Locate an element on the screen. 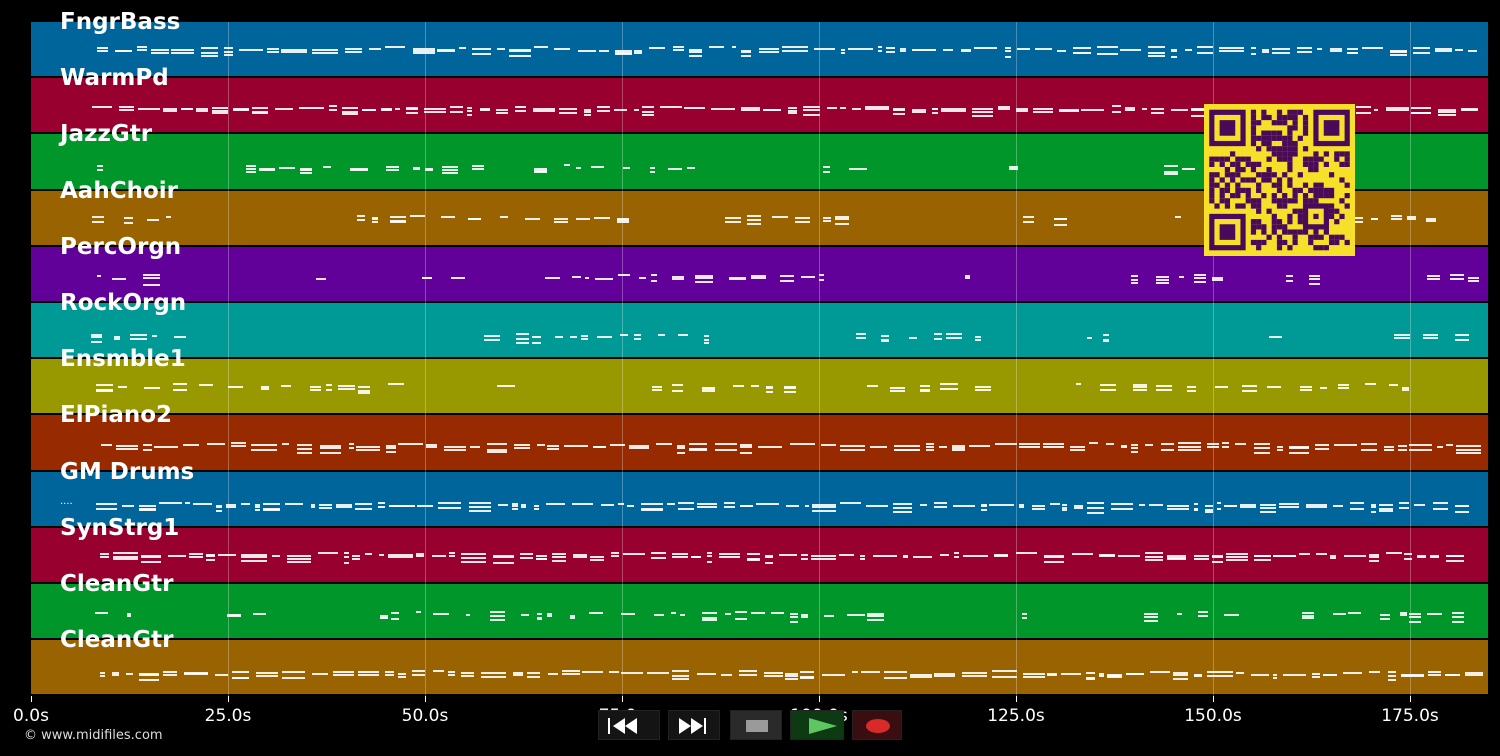 Image resolution: width=1500 pixels, height=756 pixels. record-button is located at coordinates (877, 725).